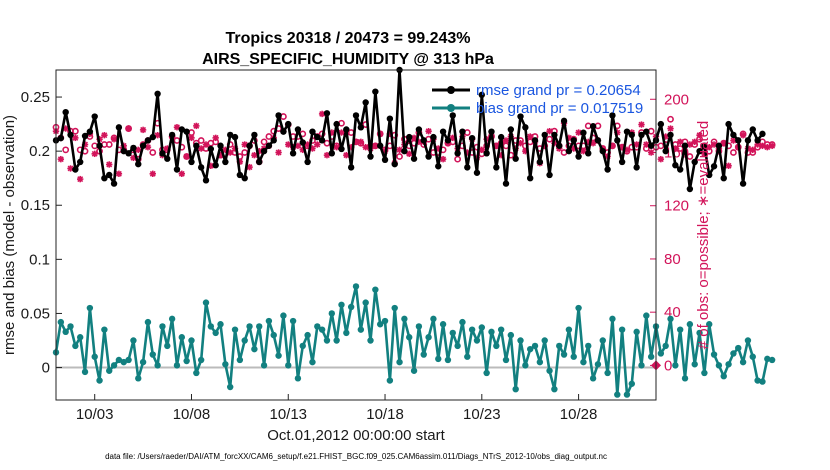  I want to click on y-left-tick-label: 0, so click(46, 368).